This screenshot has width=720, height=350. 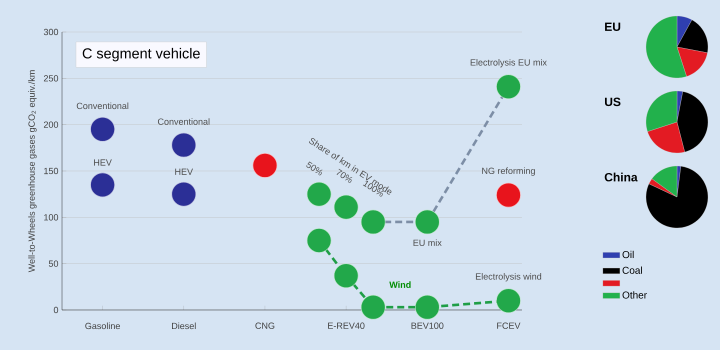 What do you see at coordinates (621, 177) in the screenshot?
I see `chart-title: China` at bounding box center [621, 177].